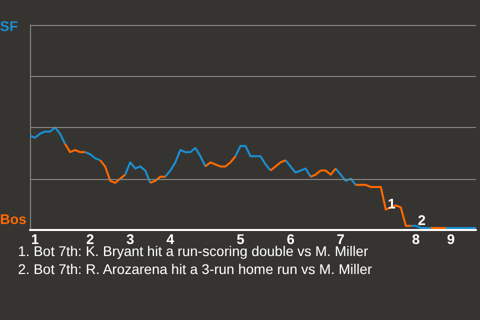 The image size is (480, 320). What do you see at coordinates (451, 239) in the screenshot?
I see `x-tick-label: 9` at bounding box center [451, 239].